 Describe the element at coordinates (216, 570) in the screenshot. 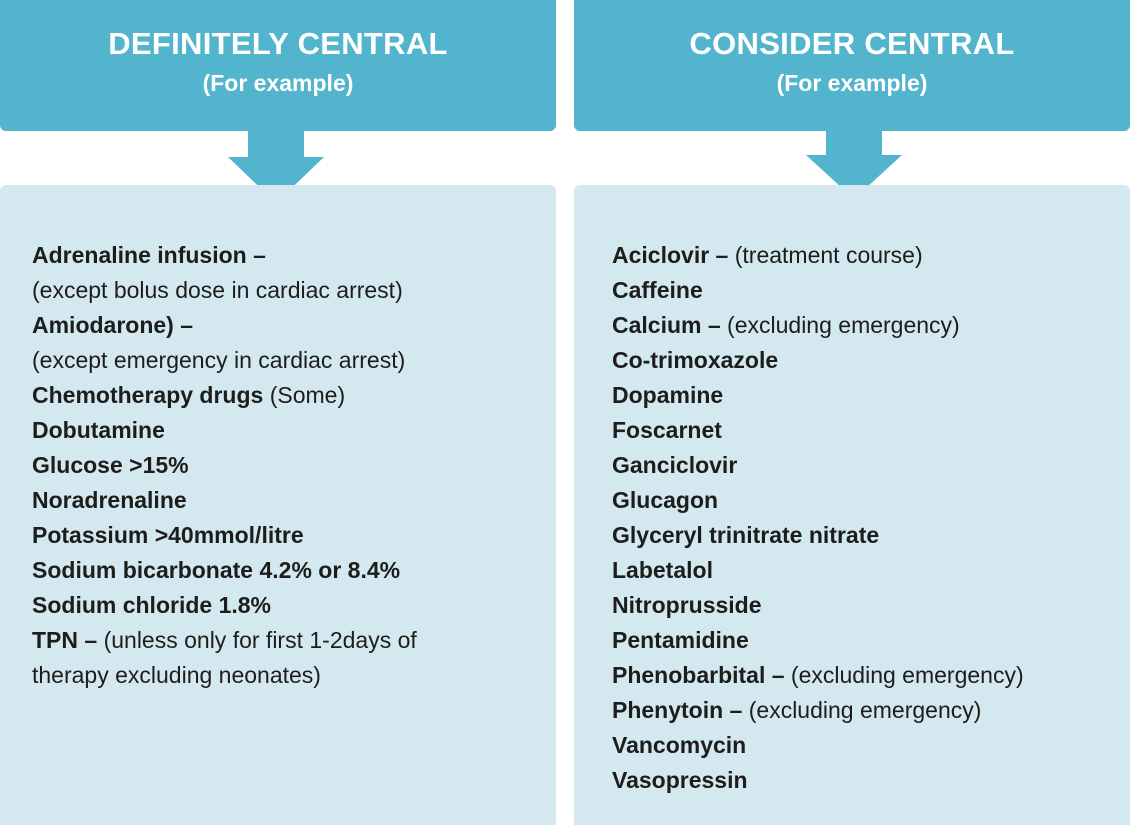

I see `drug-name: Sodium bicarbonate 4.2% or 8.4%` at that location.